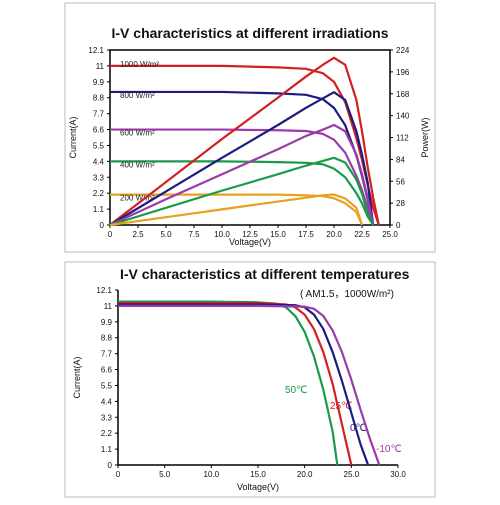  I want to click on y2-tick-label: 84, so click(400, 159).